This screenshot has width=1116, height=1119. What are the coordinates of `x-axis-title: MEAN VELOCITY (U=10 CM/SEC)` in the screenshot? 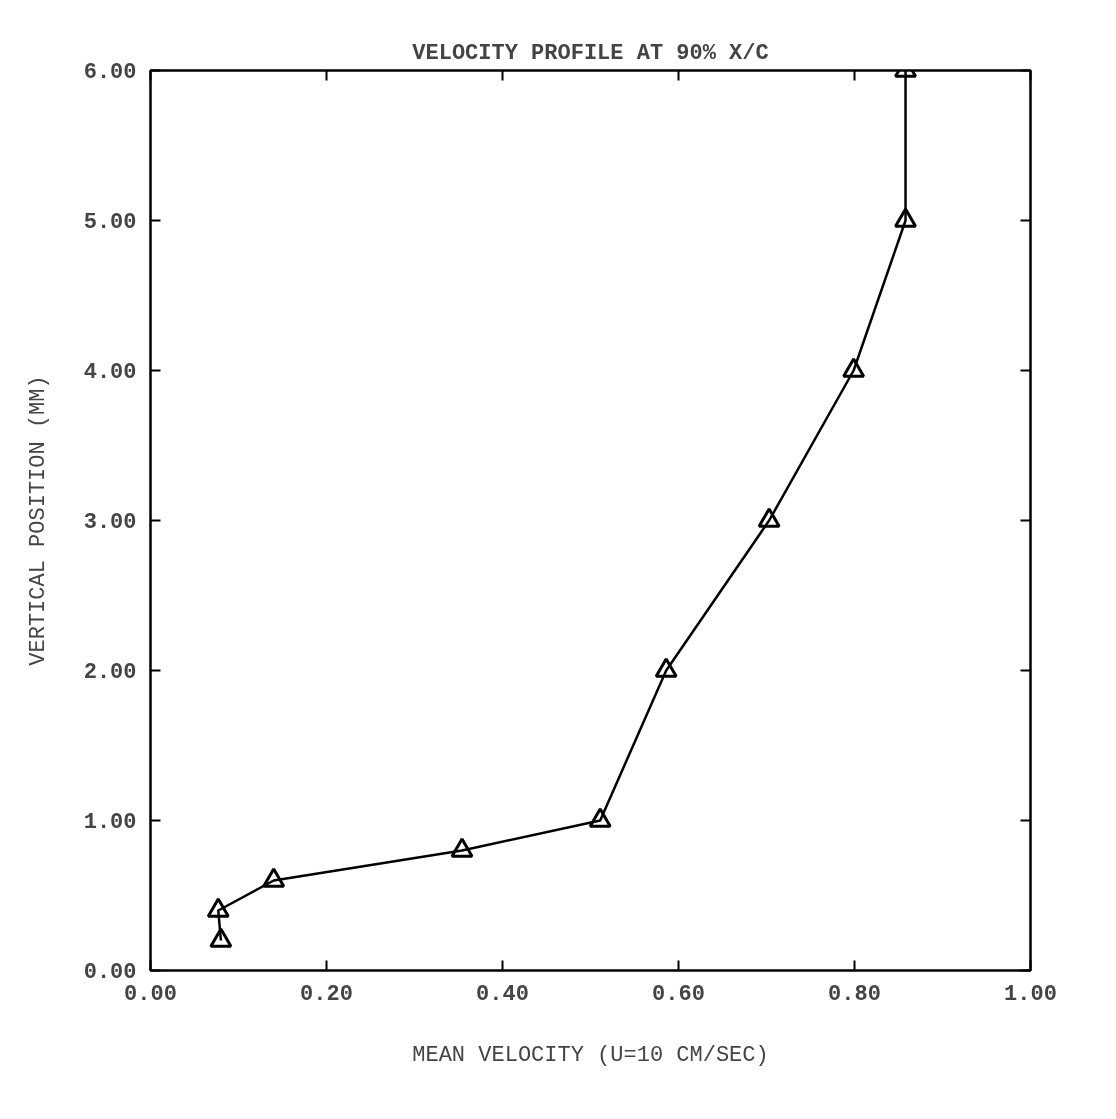 It's located at (590, 1055).